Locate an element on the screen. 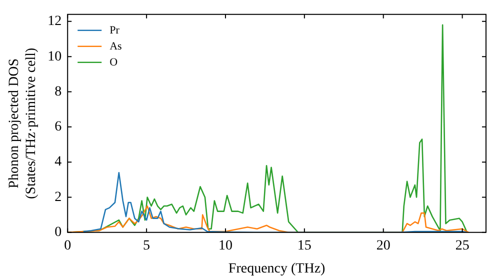 This screenshot has width=500, height=280. x-tick-label: 20 is located at coordinates (383, 246).